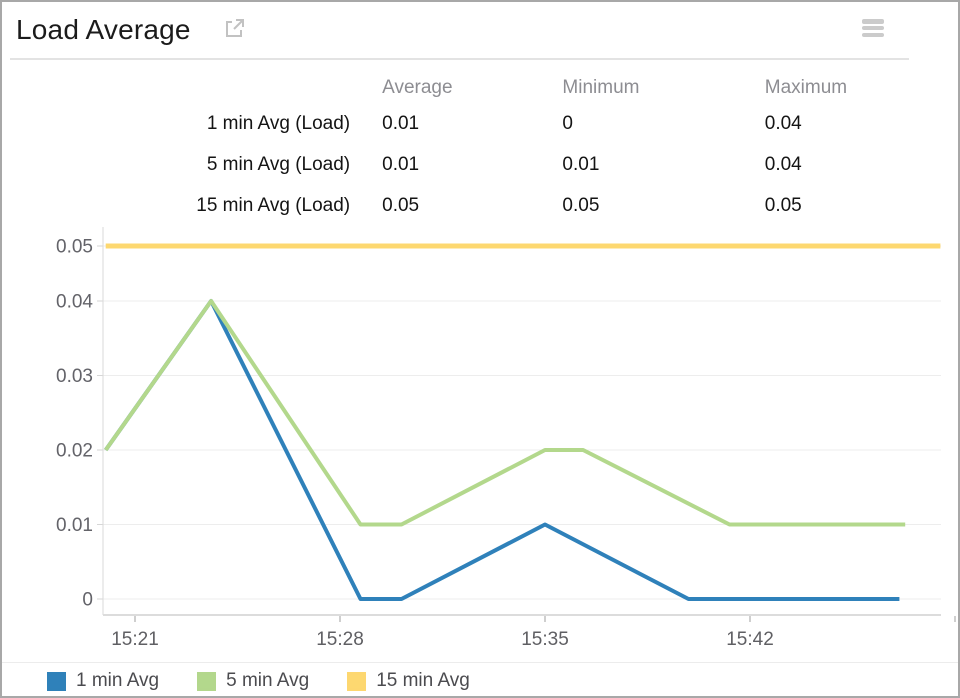 The height and width of the screenshot is (698, 960). I want to click on column-header-maximum: Maximum, so click(806, 87).